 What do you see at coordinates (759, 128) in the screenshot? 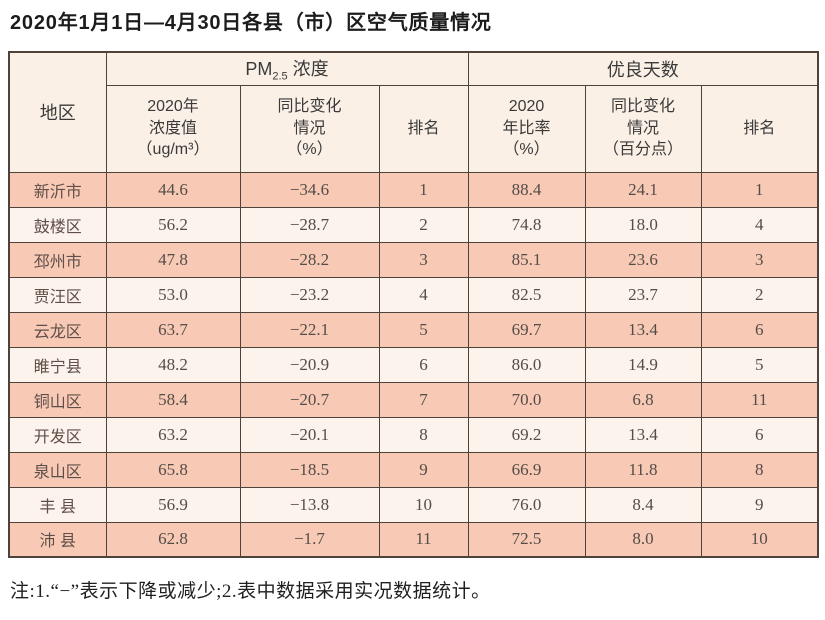
I see `col-header-good-rank: 排名` at bounding box center [759, 128].